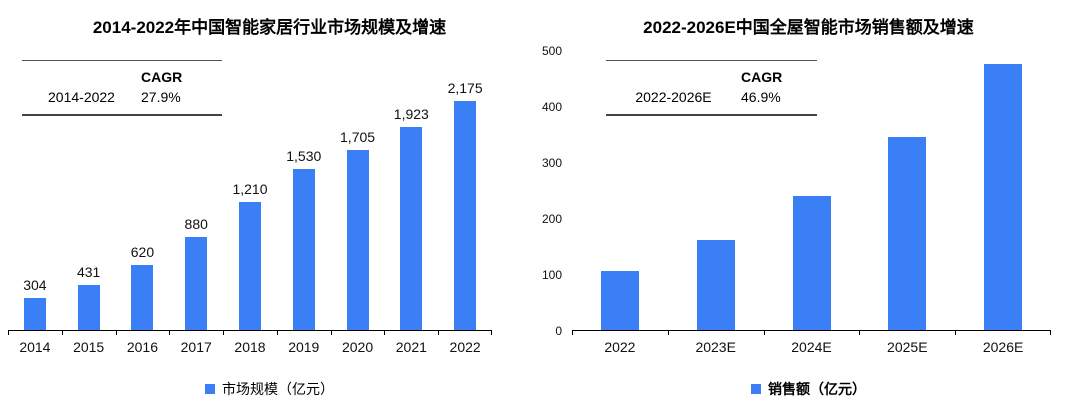 This screenshot has height=409, width=1078. Describe the element at coordinates (551, 219) in the screenshot. I see `y-axis-label: 200` at that location.